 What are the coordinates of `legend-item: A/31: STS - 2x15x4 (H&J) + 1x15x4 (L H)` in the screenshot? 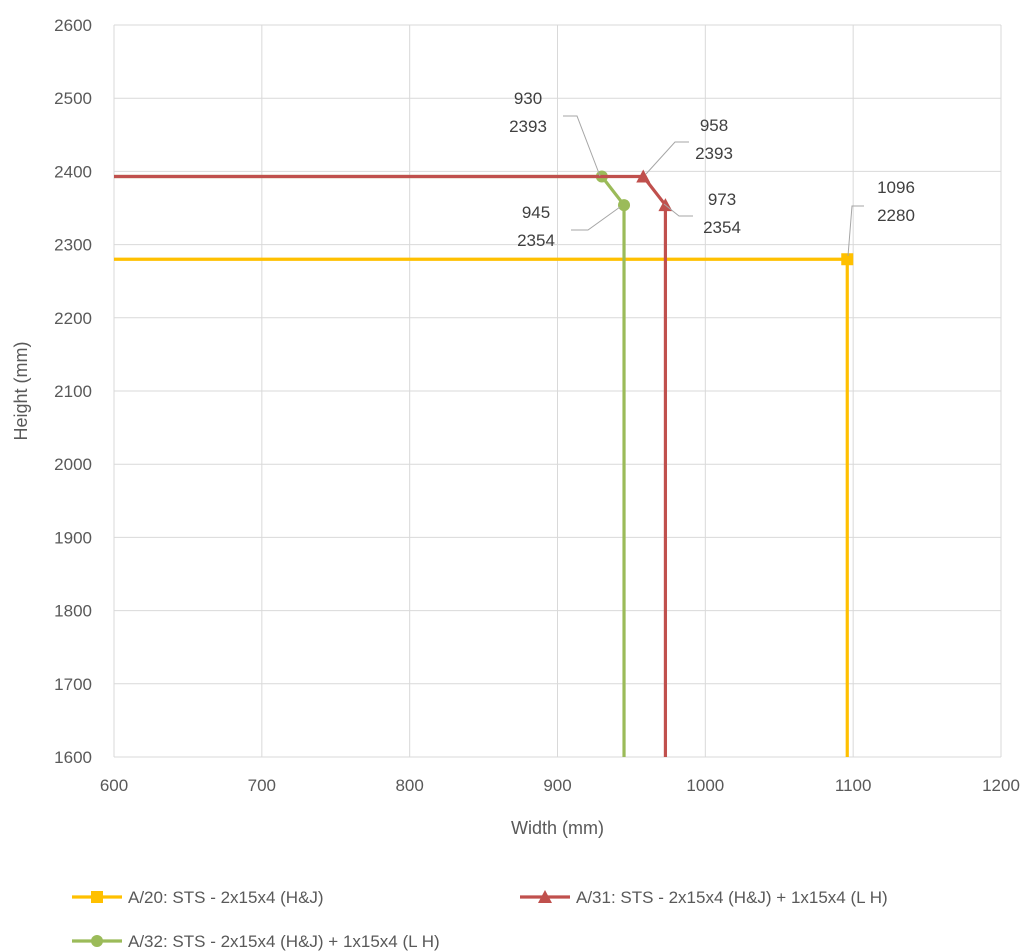 It's located at (704, 897).